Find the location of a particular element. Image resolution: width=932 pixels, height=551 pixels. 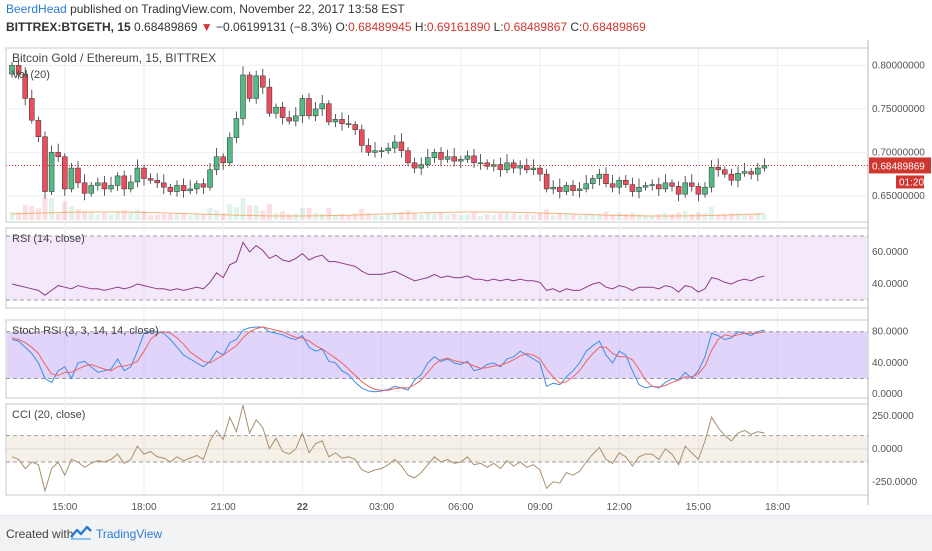

price-tick-label-3: 0.65000000 is located at coordinates (898, 196).